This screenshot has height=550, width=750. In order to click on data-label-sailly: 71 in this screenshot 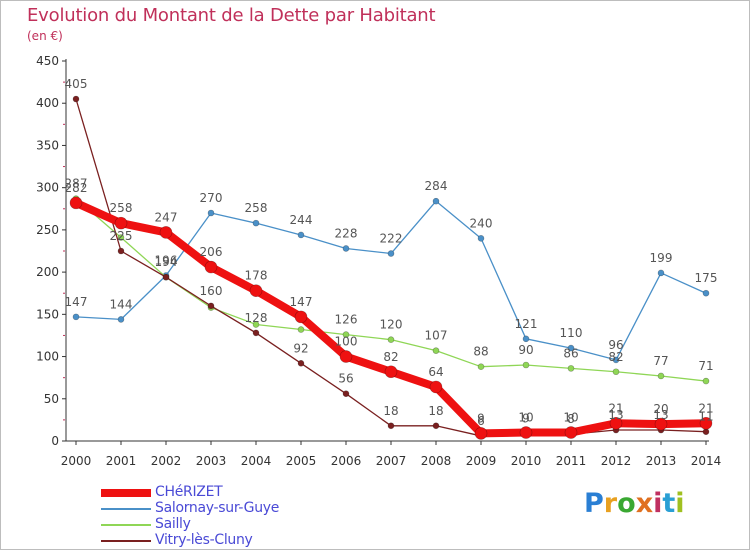, I will do `click(705, 366)`.